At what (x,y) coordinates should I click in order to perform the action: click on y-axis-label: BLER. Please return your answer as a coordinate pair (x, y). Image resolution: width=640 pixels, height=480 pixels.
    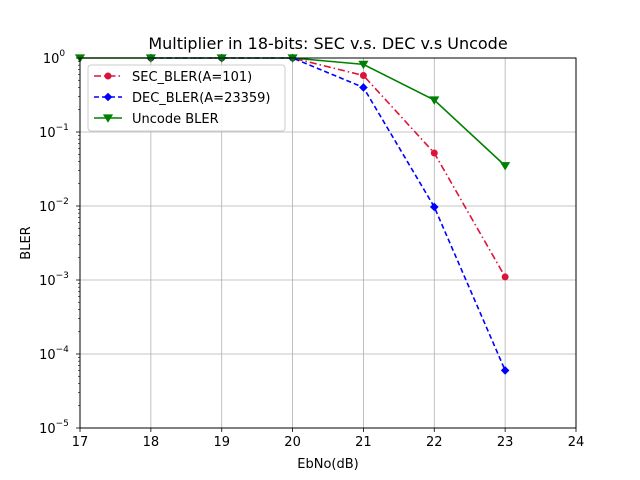
    Looking at the image, I should click on (26, 242).